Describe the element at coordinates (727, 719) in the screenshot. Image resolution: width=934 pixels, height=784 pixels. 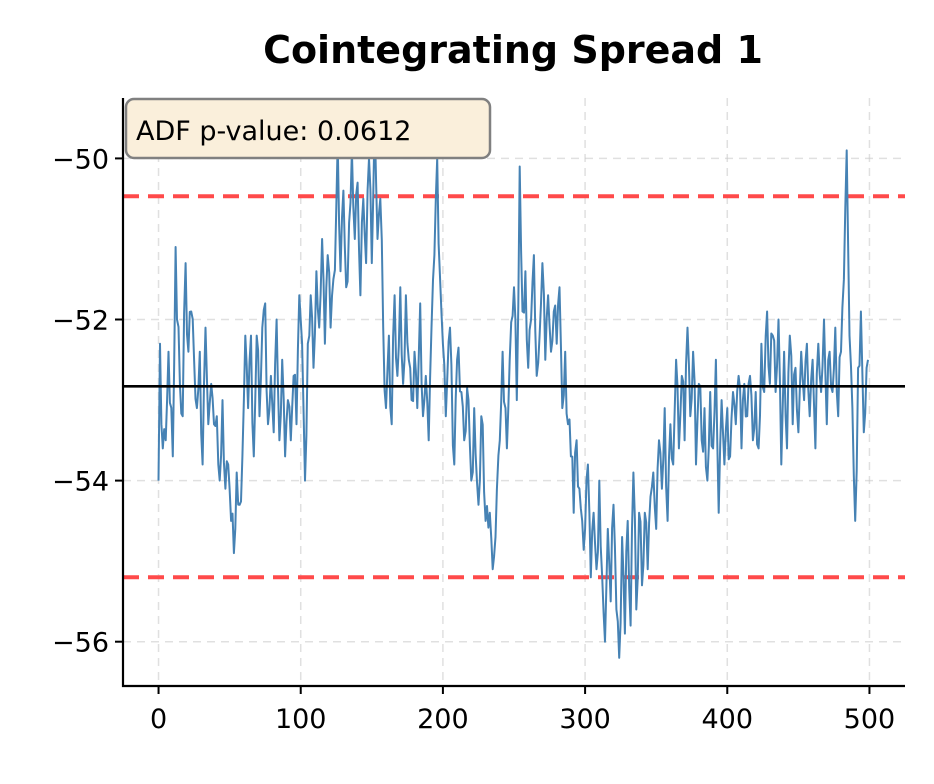
I see `x-tick-label-400: 400` at that location.